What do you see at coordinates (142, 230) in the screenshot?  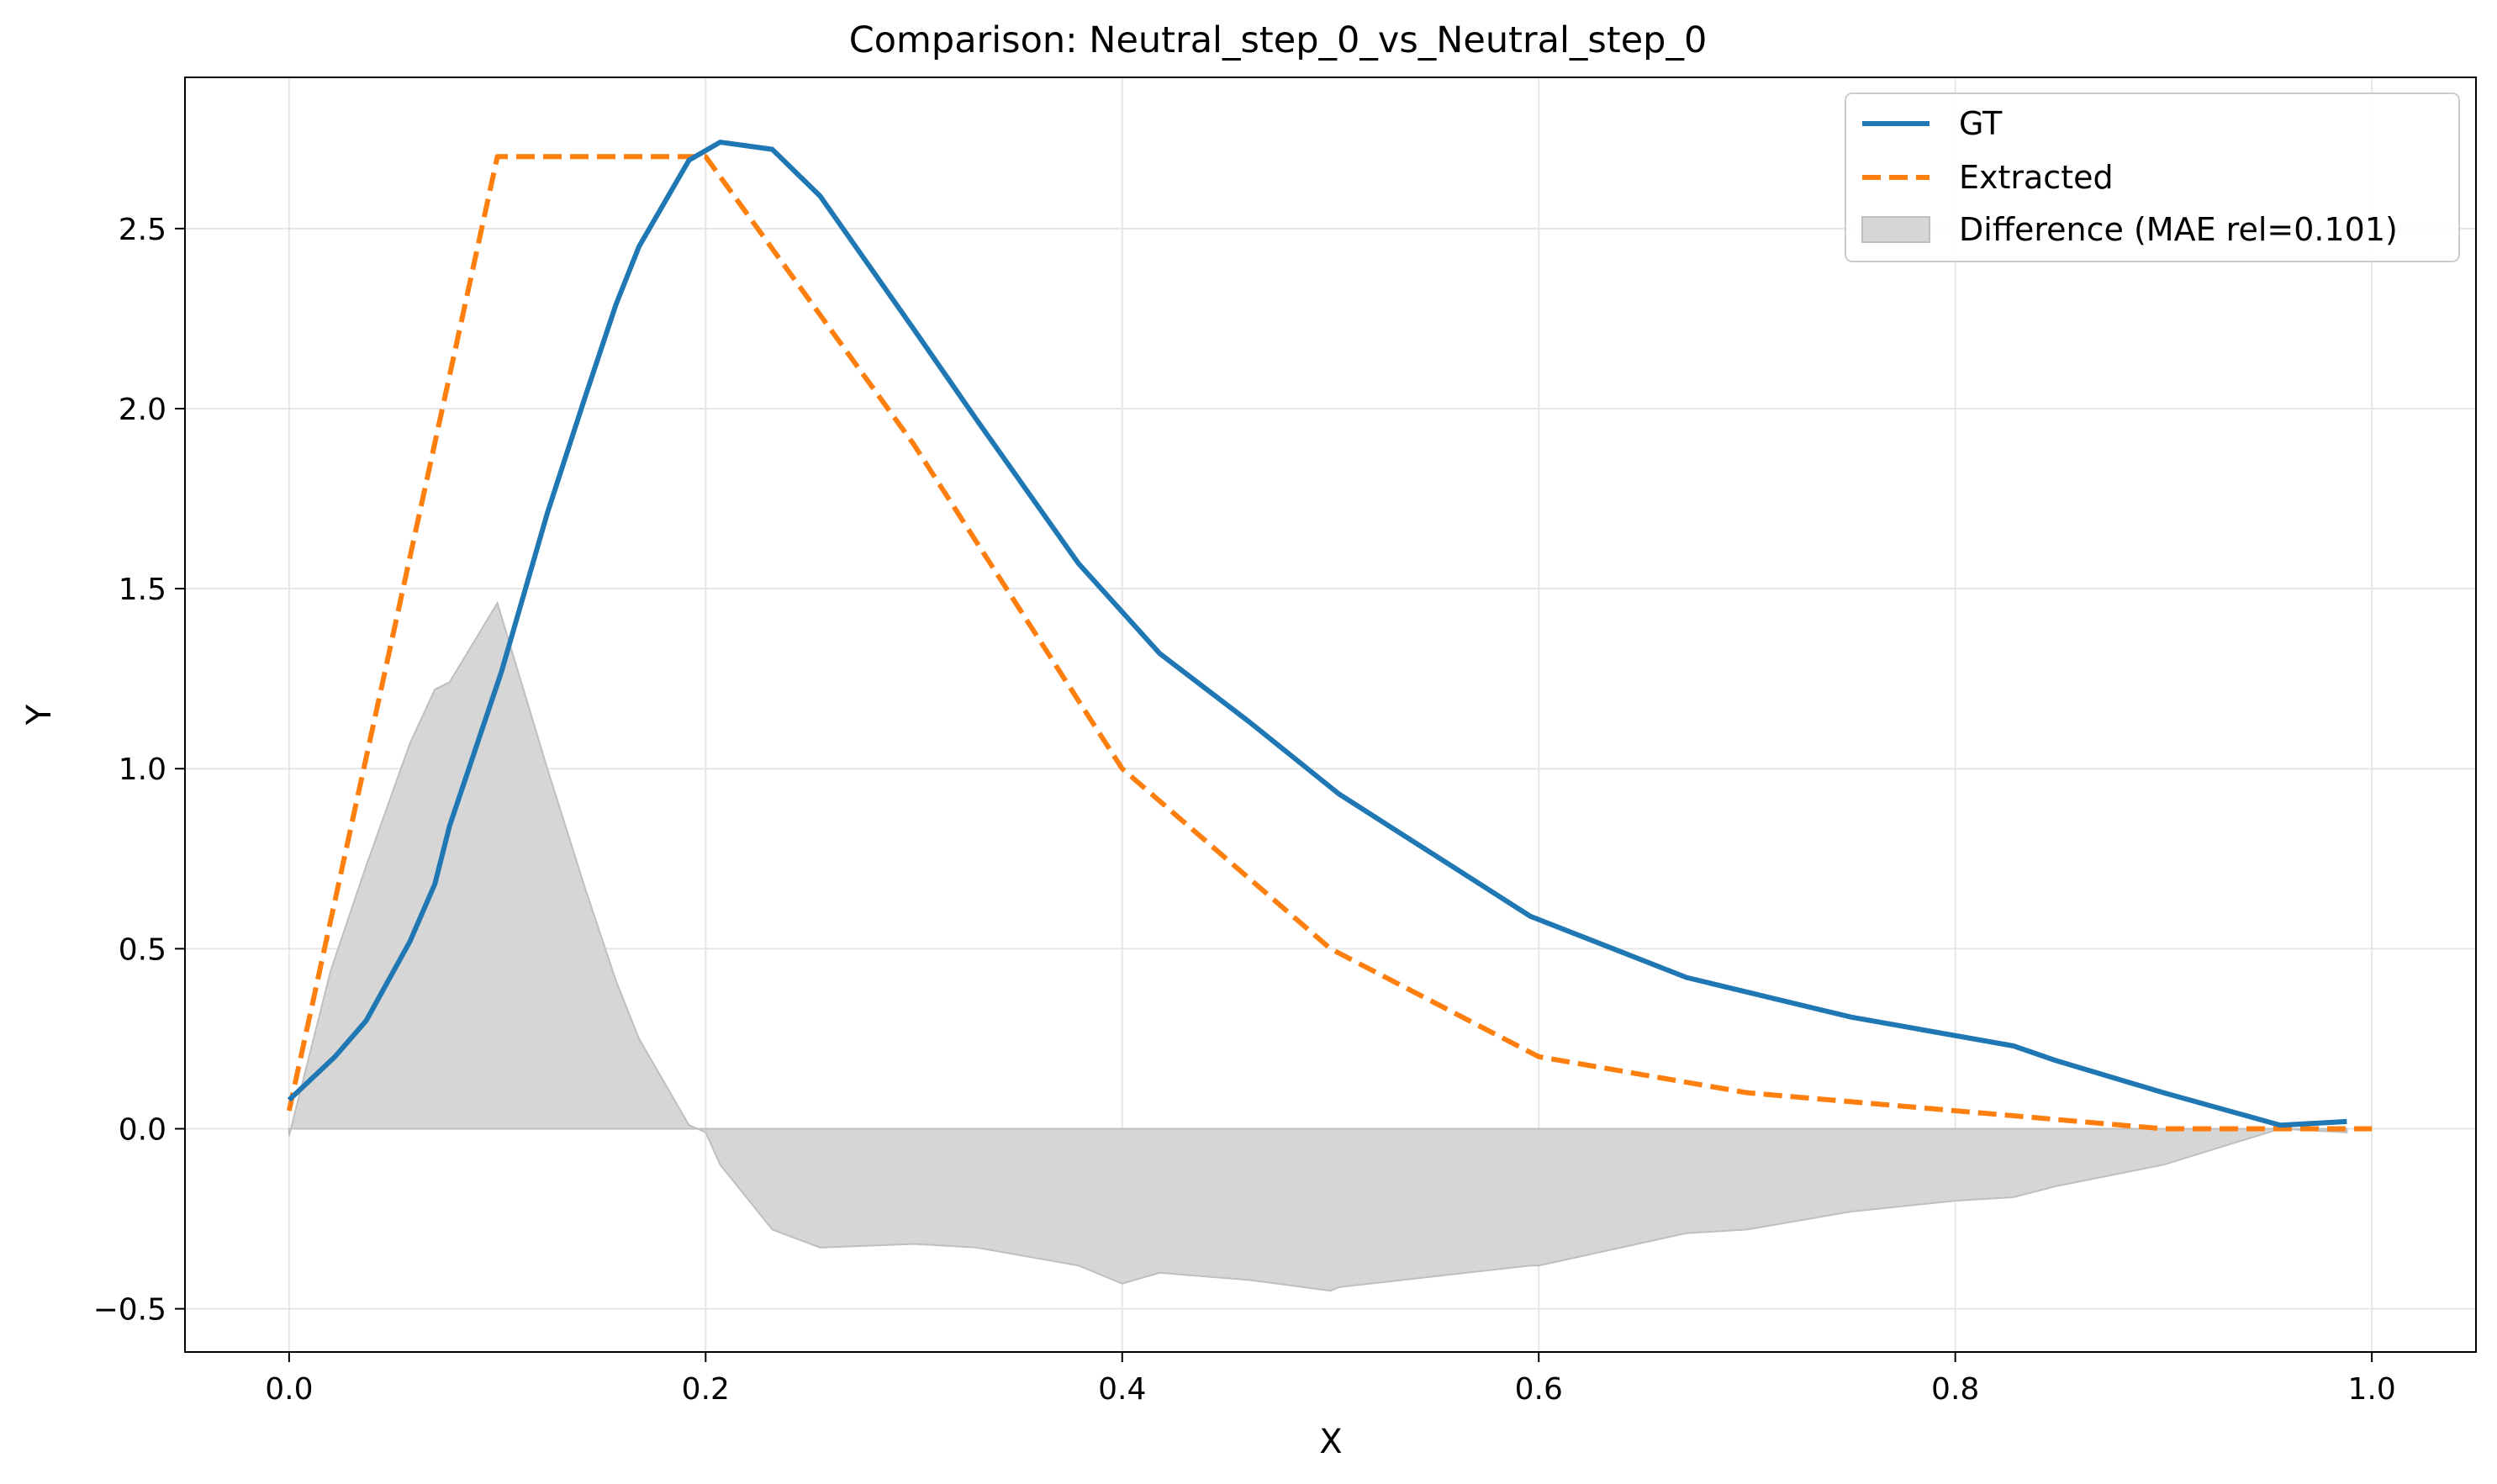 I see `y-tick-label: 2.5` at bounding box center [142, 230].